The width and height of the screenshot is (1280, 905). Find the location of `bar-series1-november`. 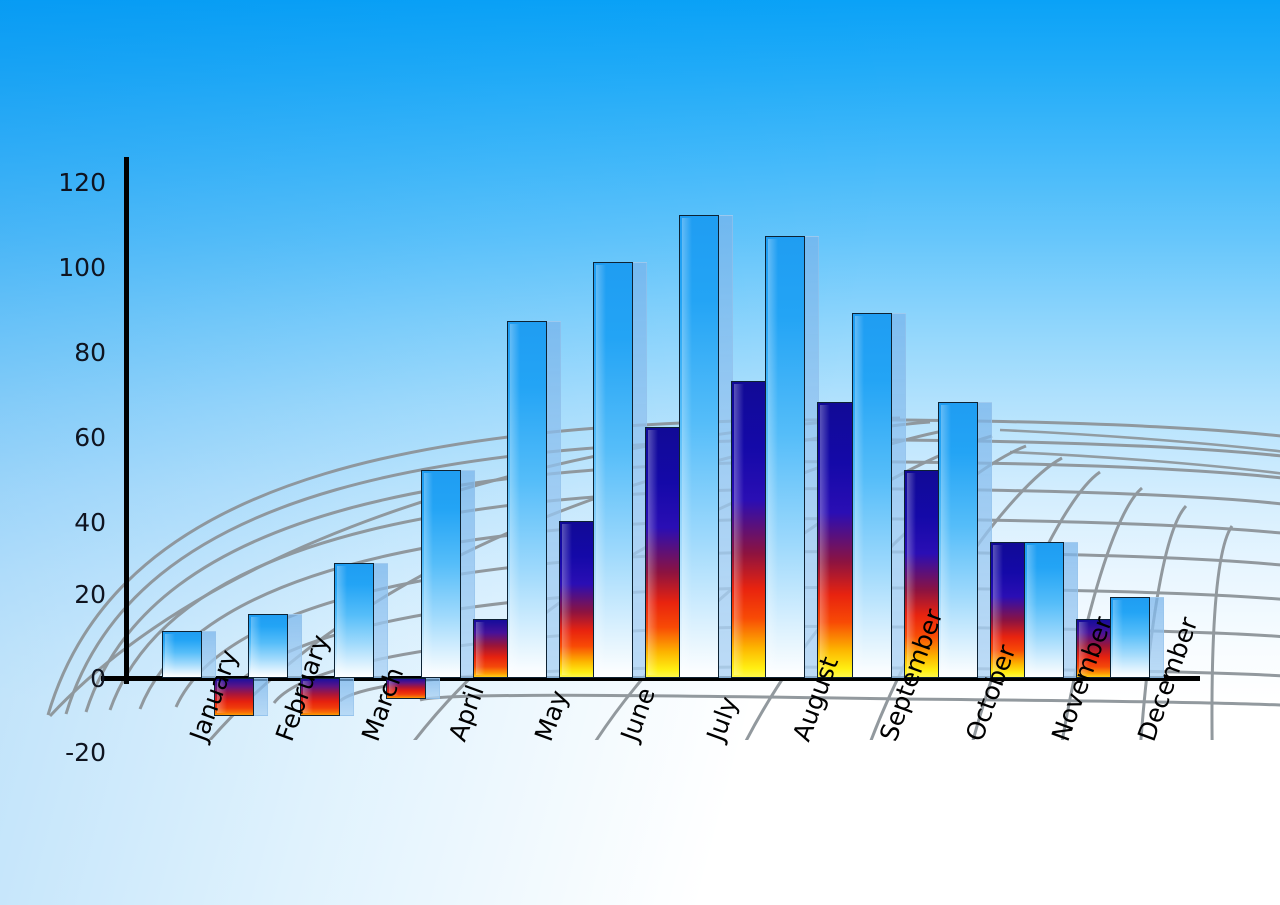

bar-series1-november is located at coordinates (1051, 610).